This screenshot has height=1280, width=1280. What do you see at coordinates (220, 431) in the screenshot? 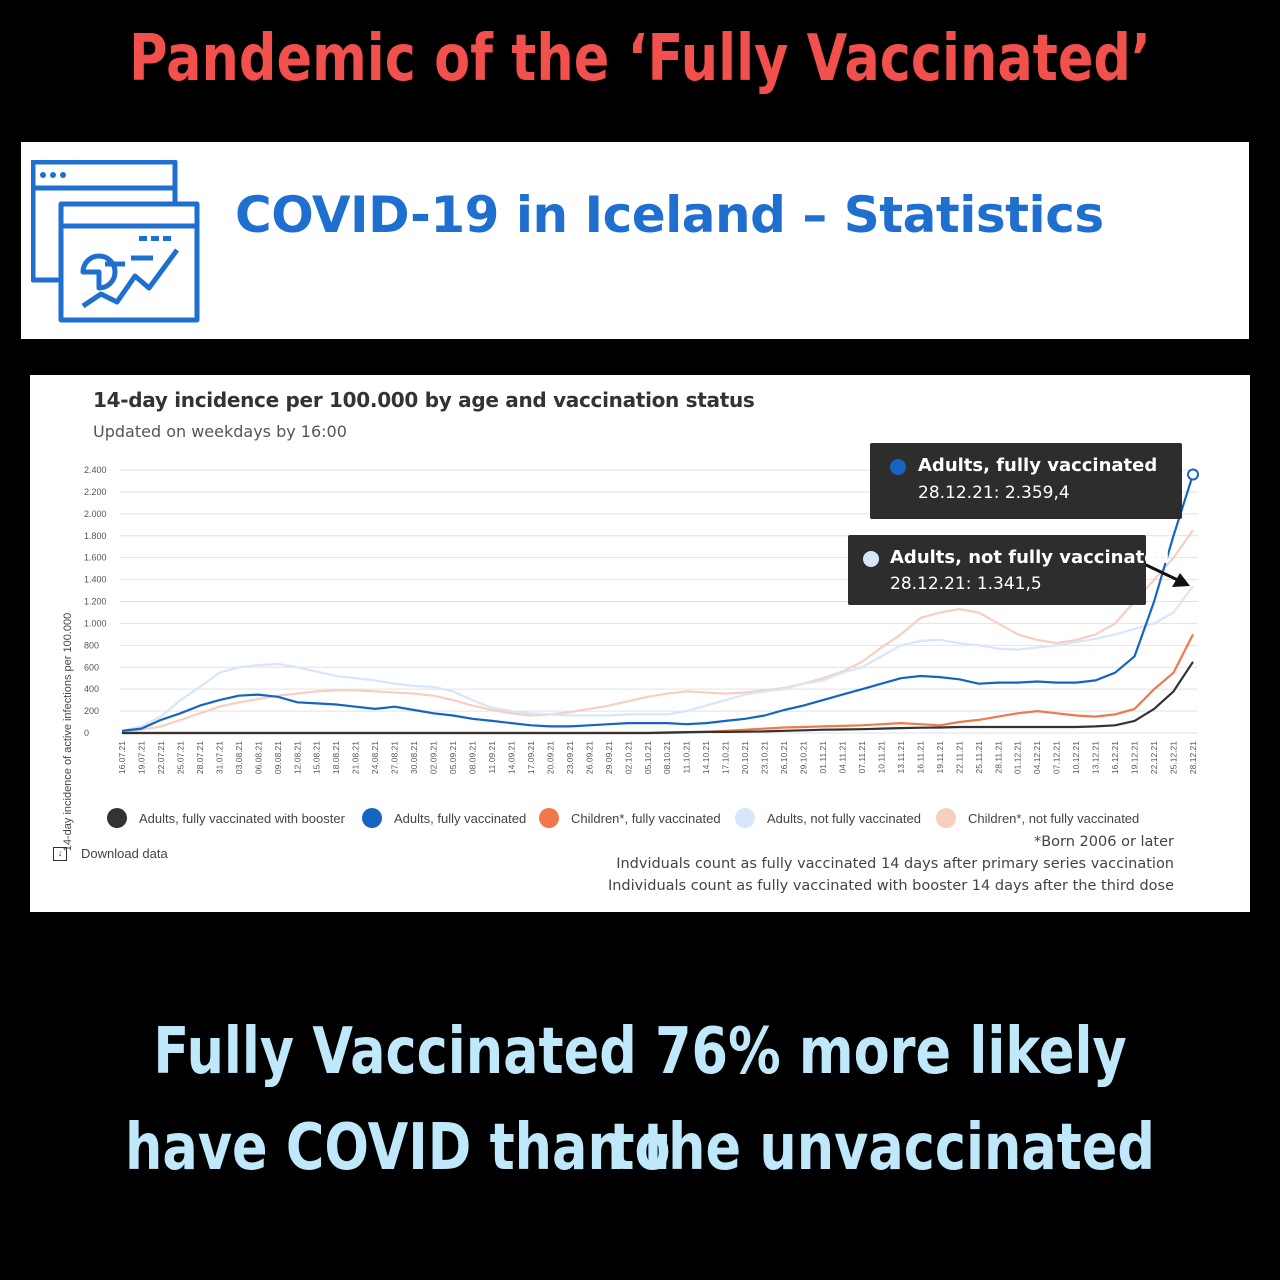
I see `chart-subtitle: Updated on weekdays by 16:00` at bounding box center [220, 431].